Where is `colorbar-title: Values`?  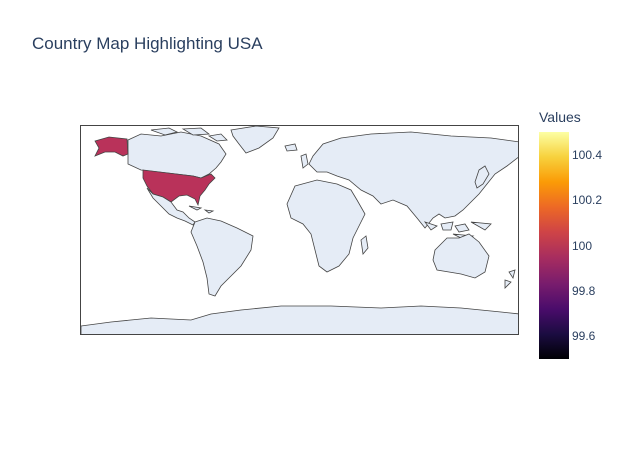 colorbar-title: Values is located at coordinates (560, 117).